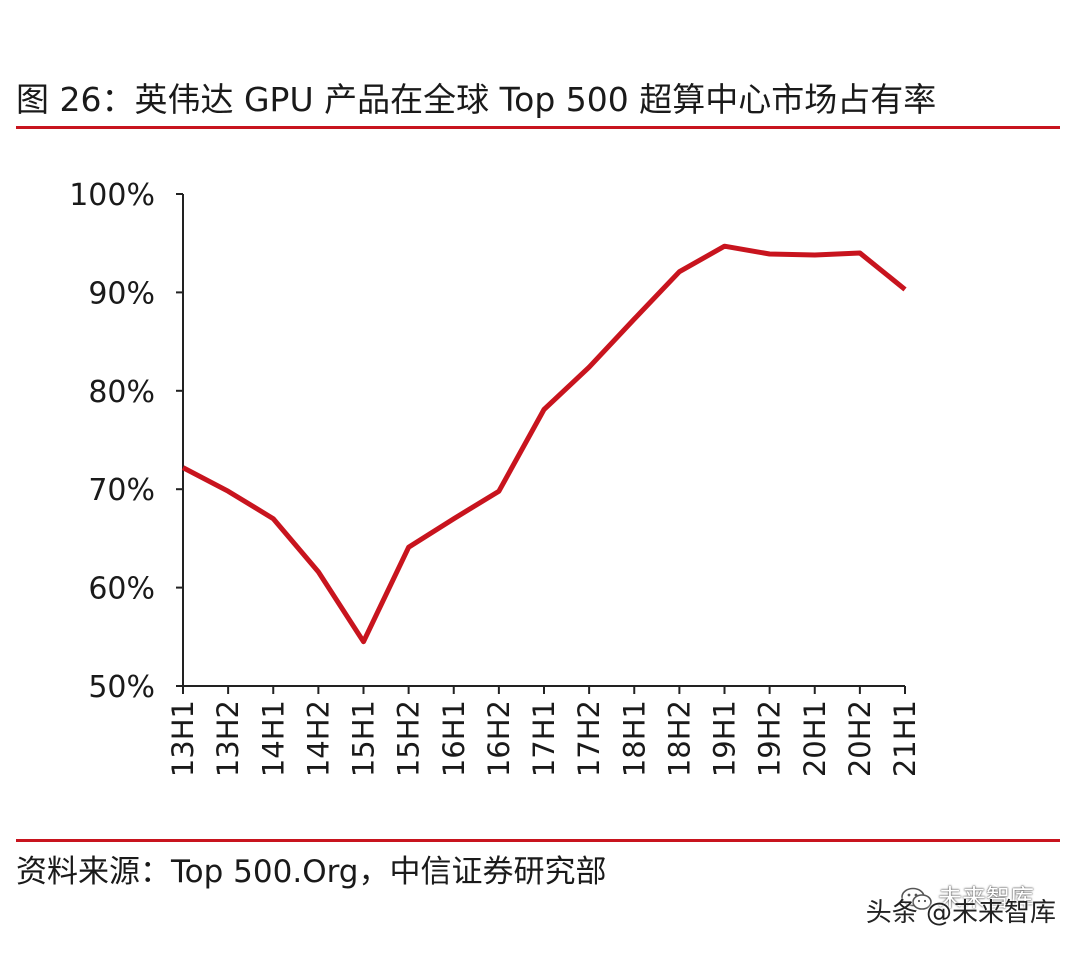 The image size is (1080, 953). Describe the element at coordinates (916, 898) in the screenshot. I see `wechat-icon` at that location.